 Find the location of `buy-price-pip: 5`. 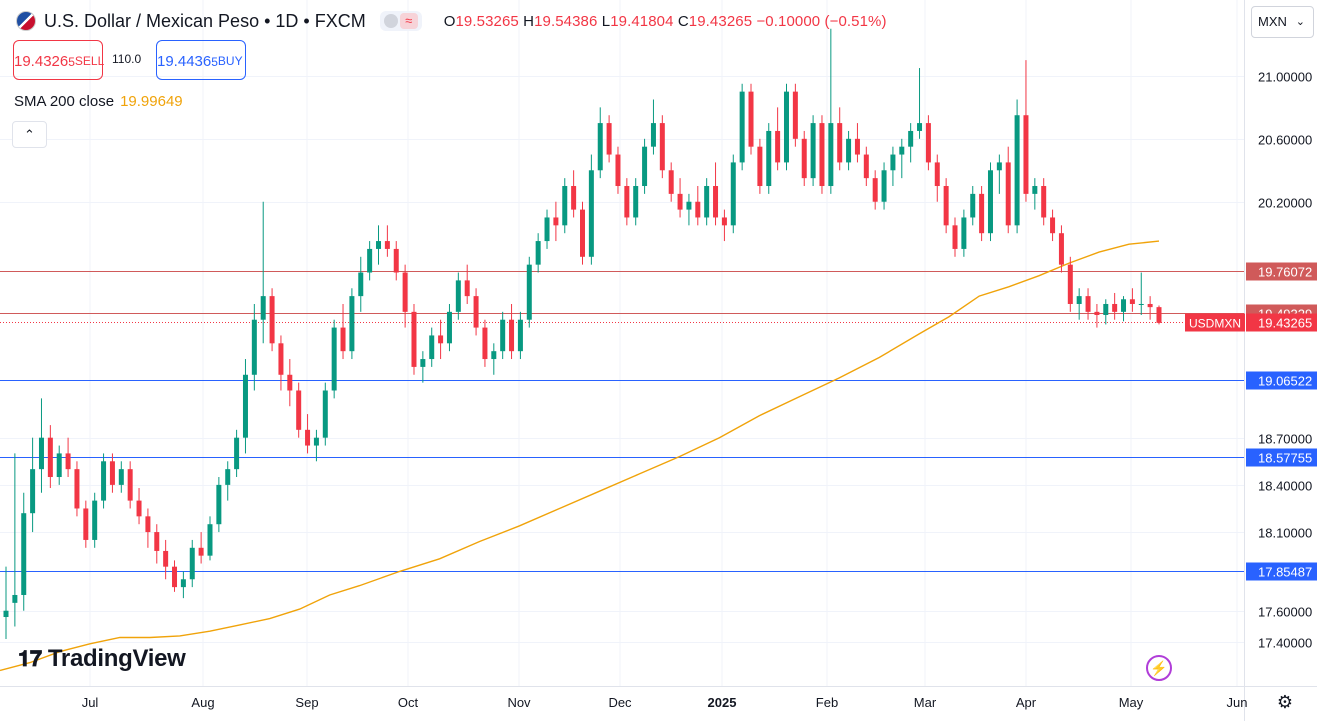

buy-price-pip: 5 is located at coordinates (214, 61).